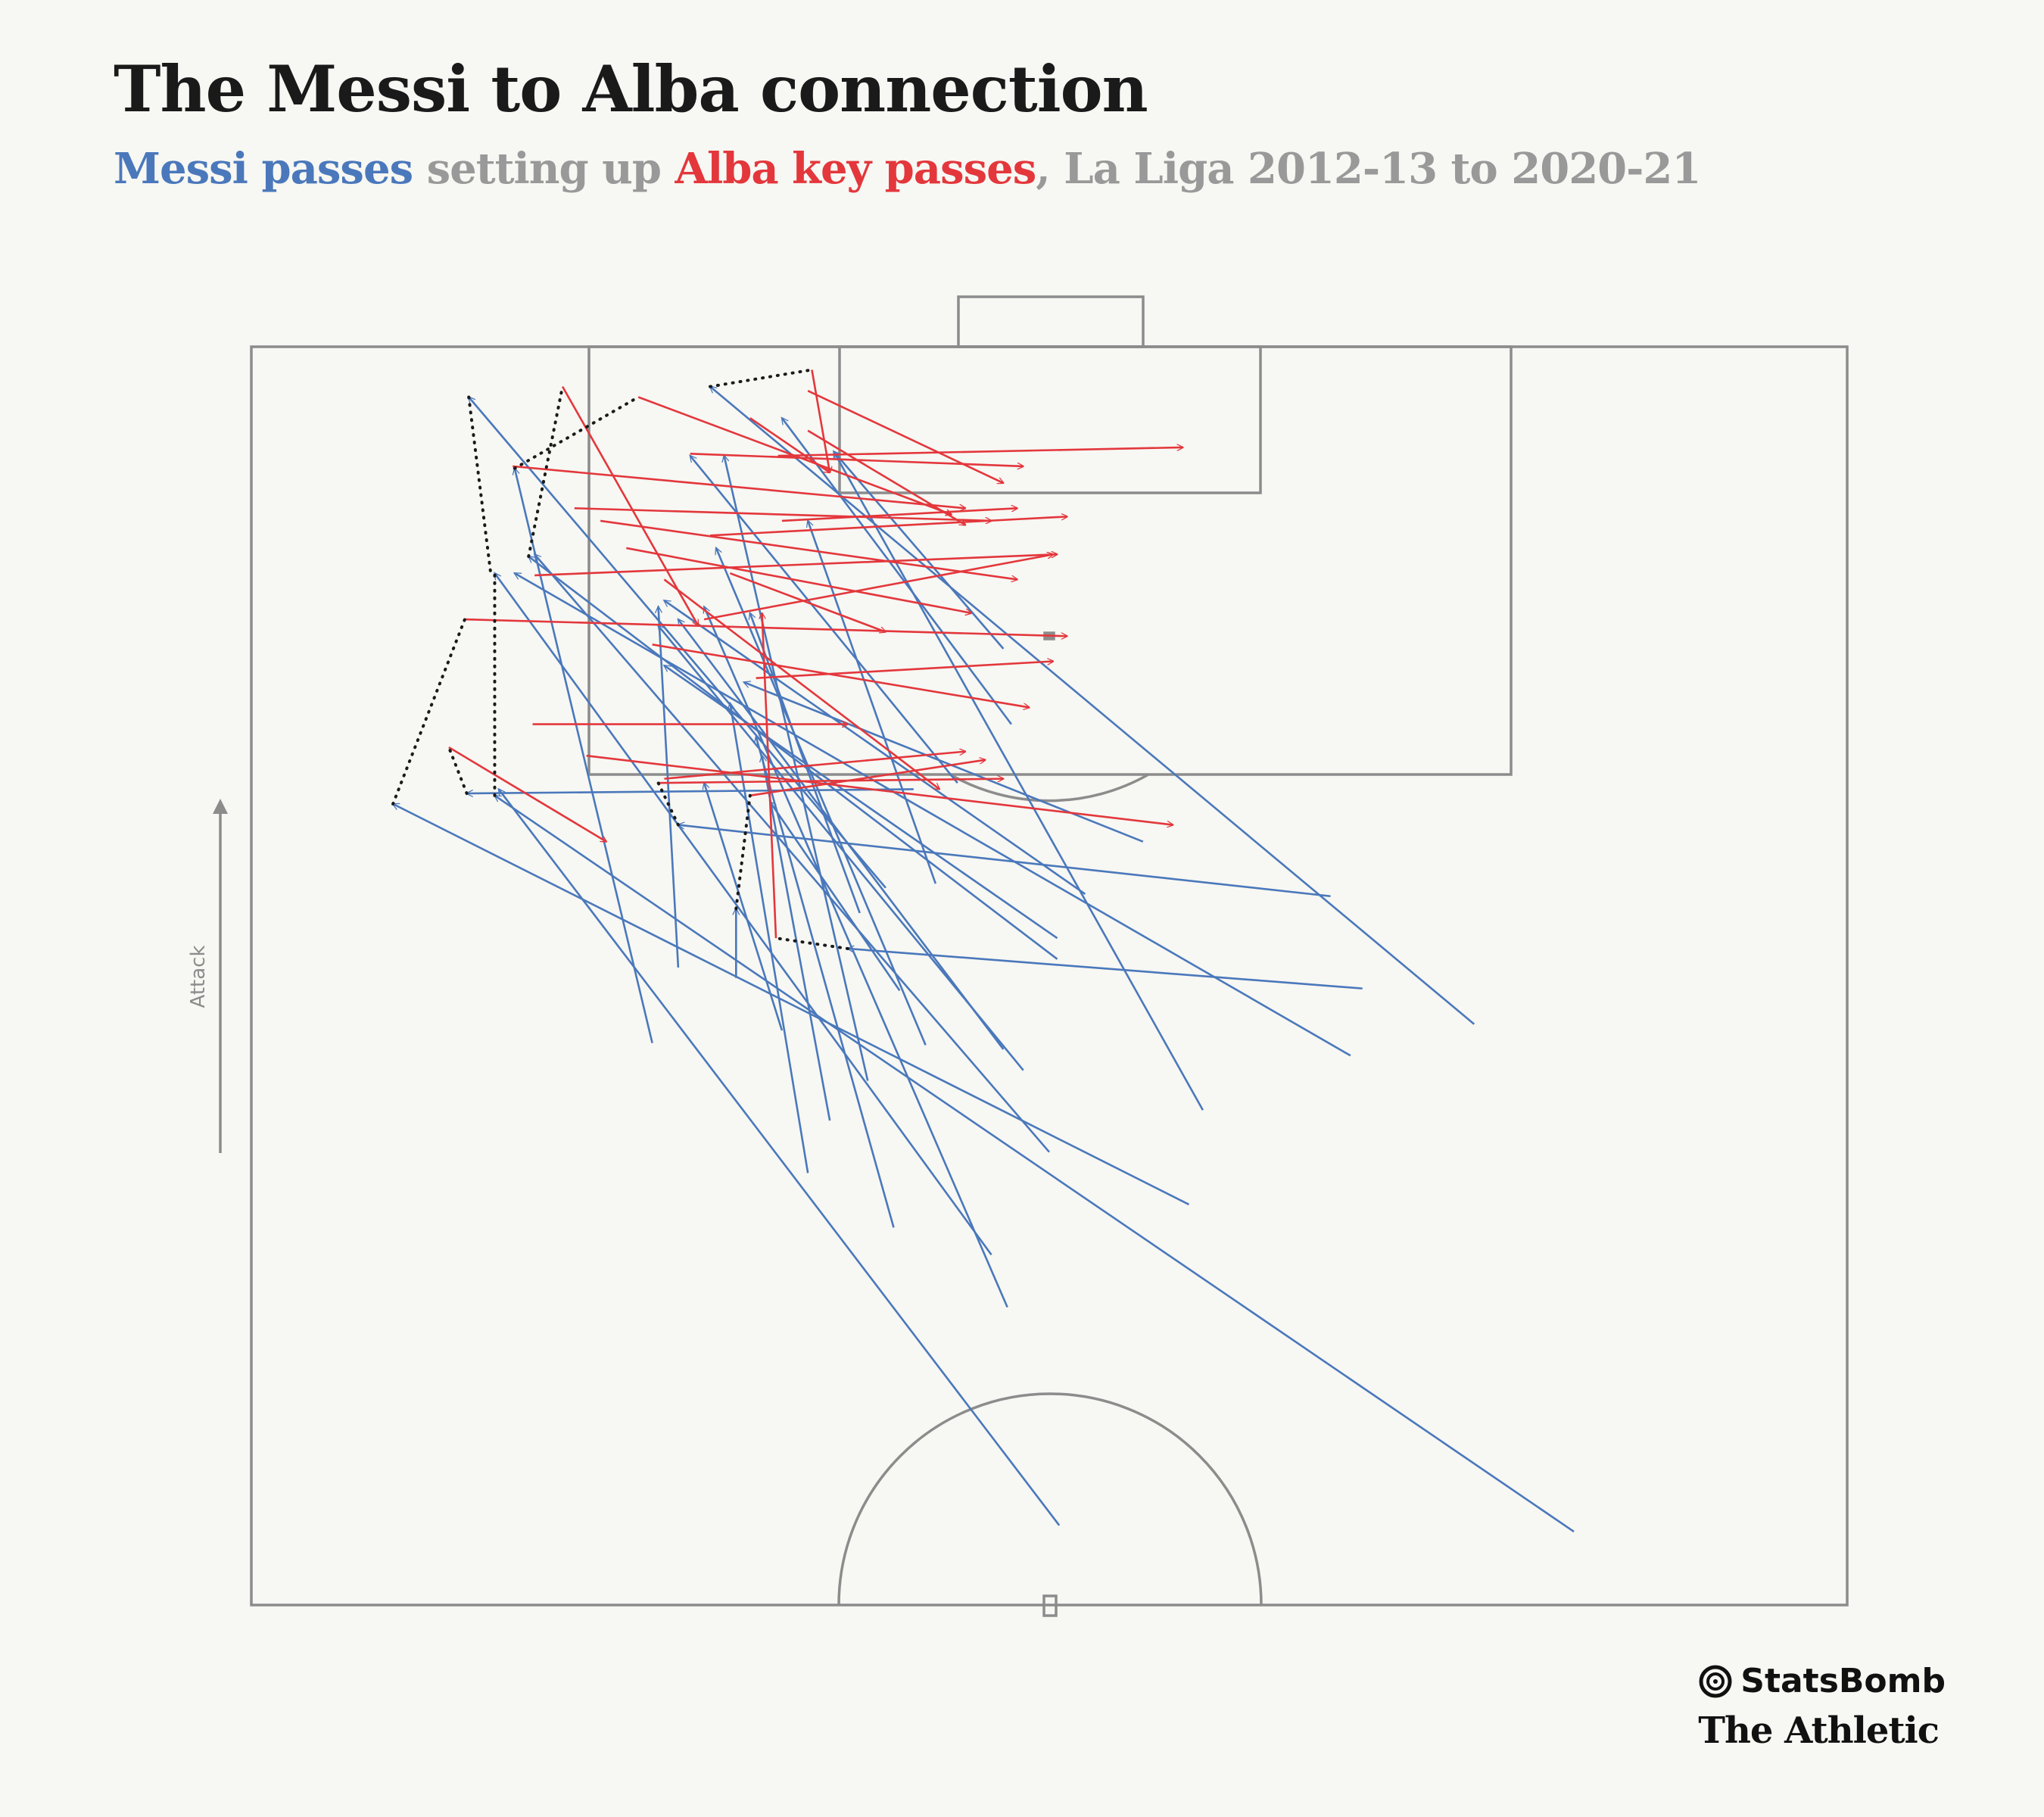 The width and height of the screenshot is (2044, 1817). Describe the element at coordinates (198, 976) in the screenshot. I see `attack-label: Attack` at that location.